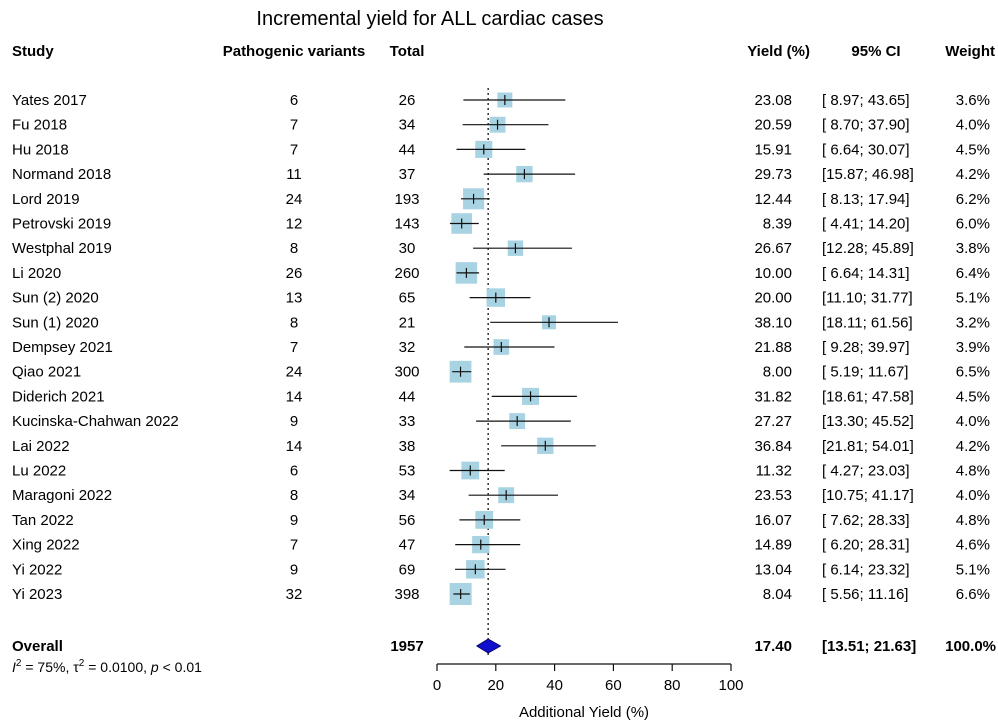  Describe the element at coordinates (294, 224) in the screenshot. I see `pathogenic-variants-value: 12` at that location.